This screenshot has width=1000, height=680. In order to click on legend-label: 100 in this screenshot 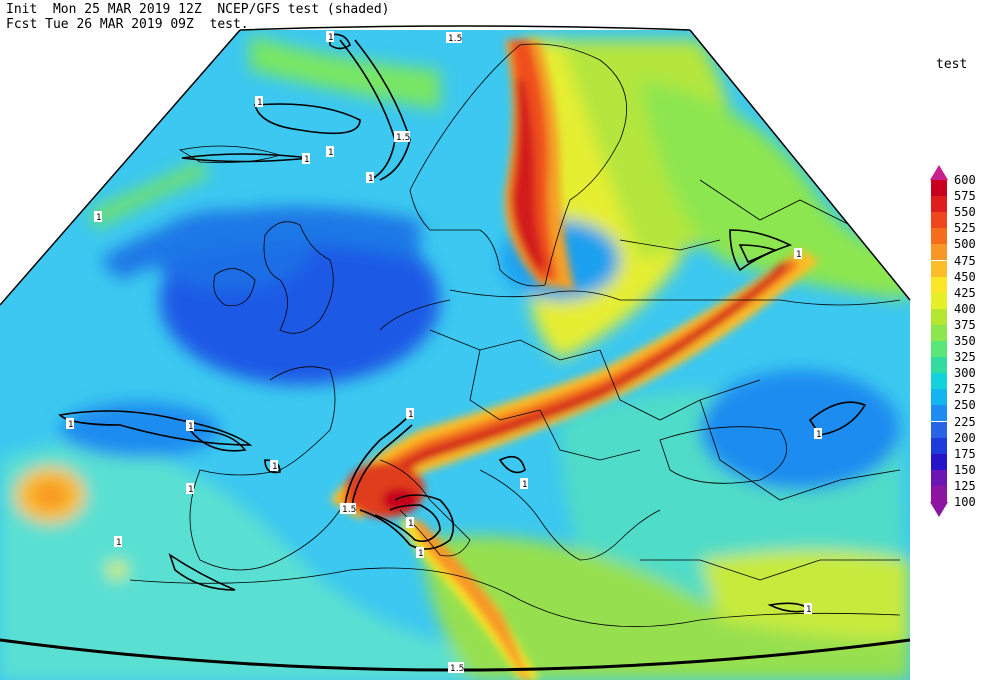, I will do `click(965, 502)`.